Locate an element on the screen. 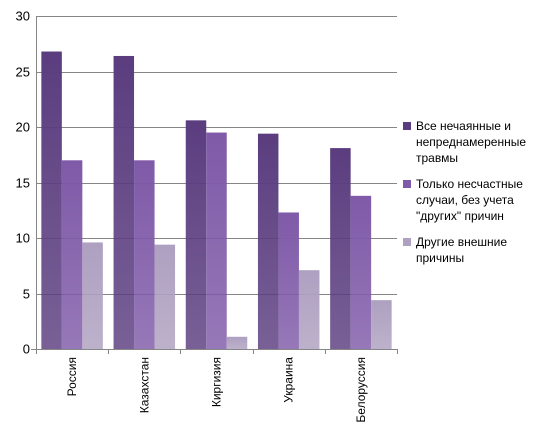 This screenshot has width=549, height=433. legend-label-all-injuries: Все нечаянные и непреднамеренные травмы is located at coordinates (471, 142).